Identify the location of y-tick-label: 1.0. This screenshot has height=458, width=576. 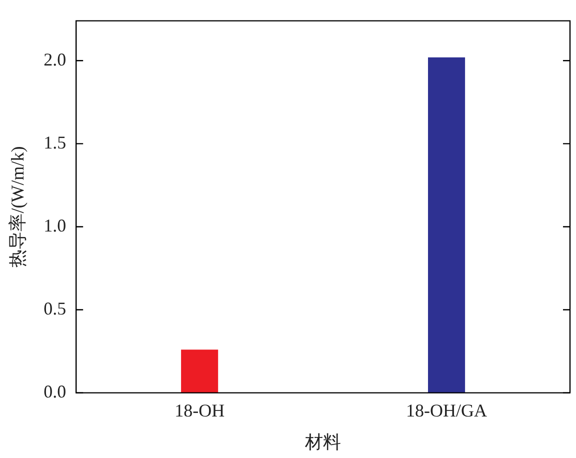
(55, 225).